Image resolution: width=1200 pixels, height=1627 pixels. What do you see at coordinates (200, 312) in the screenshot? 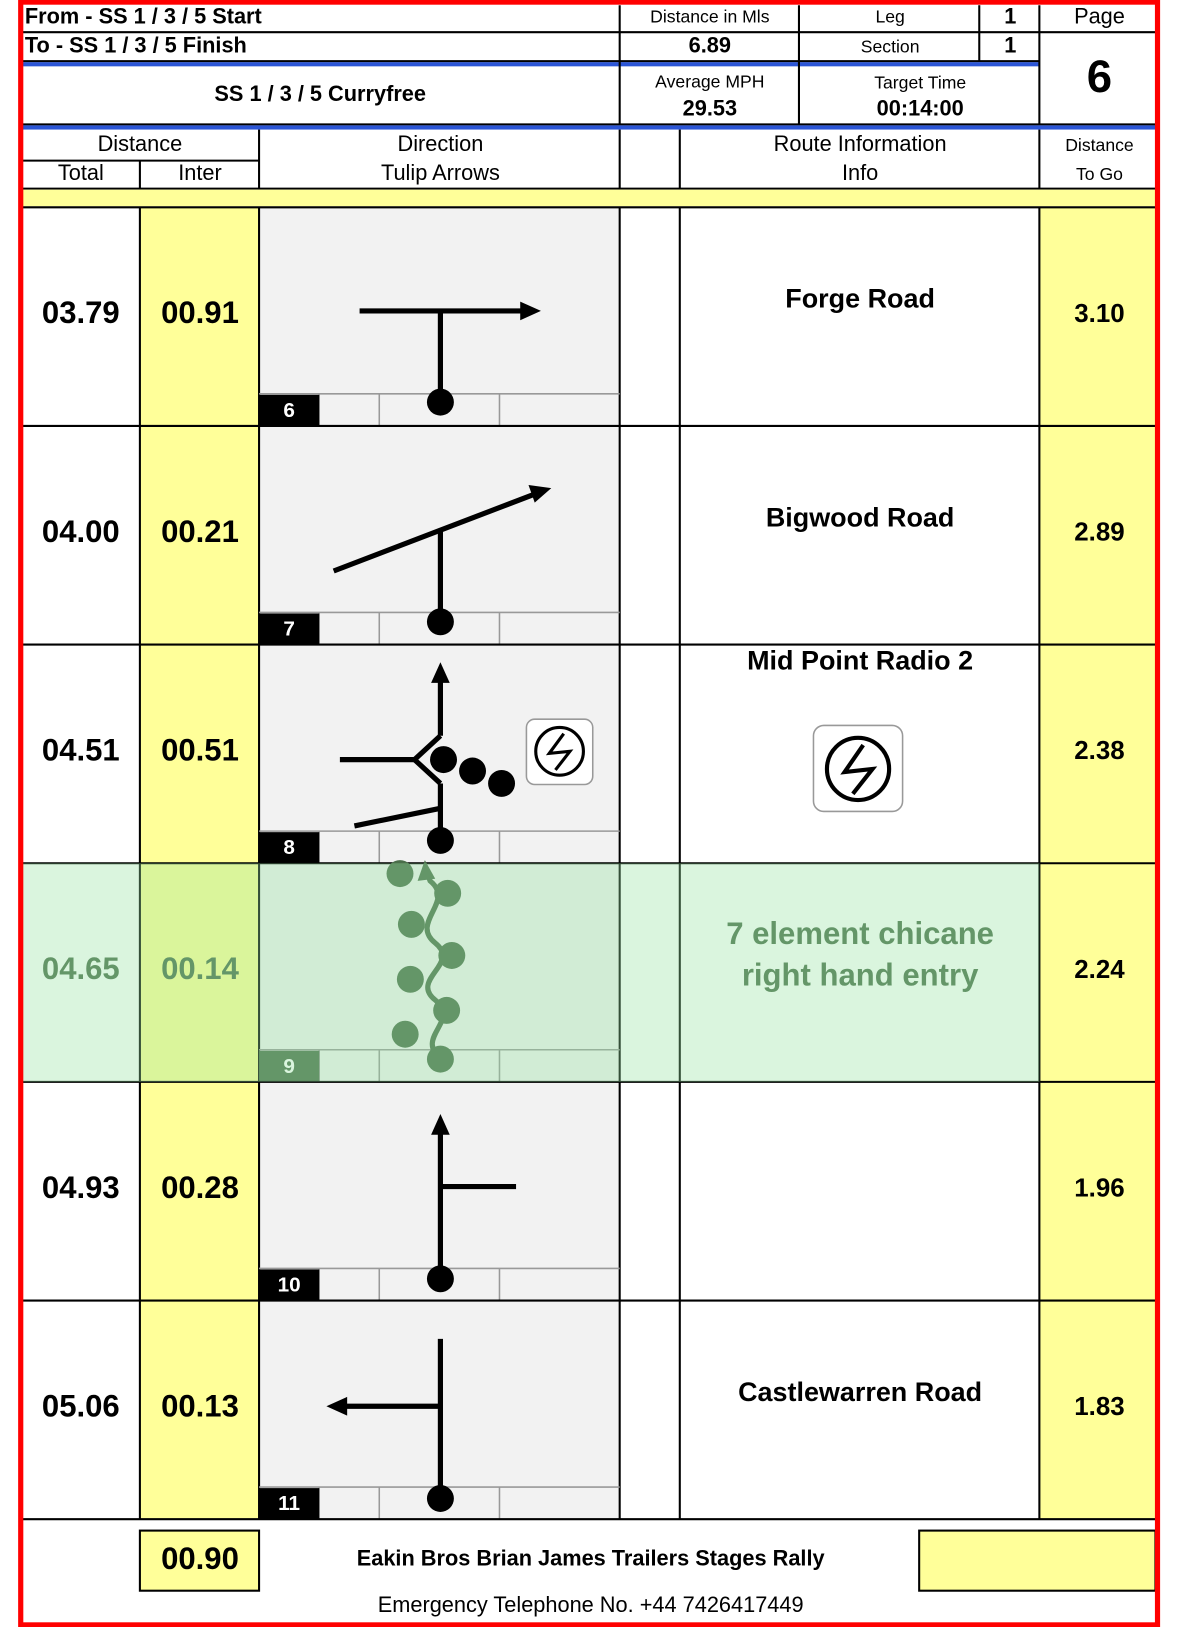
I see `inter: 00.91` at bounding box center [200, 312].